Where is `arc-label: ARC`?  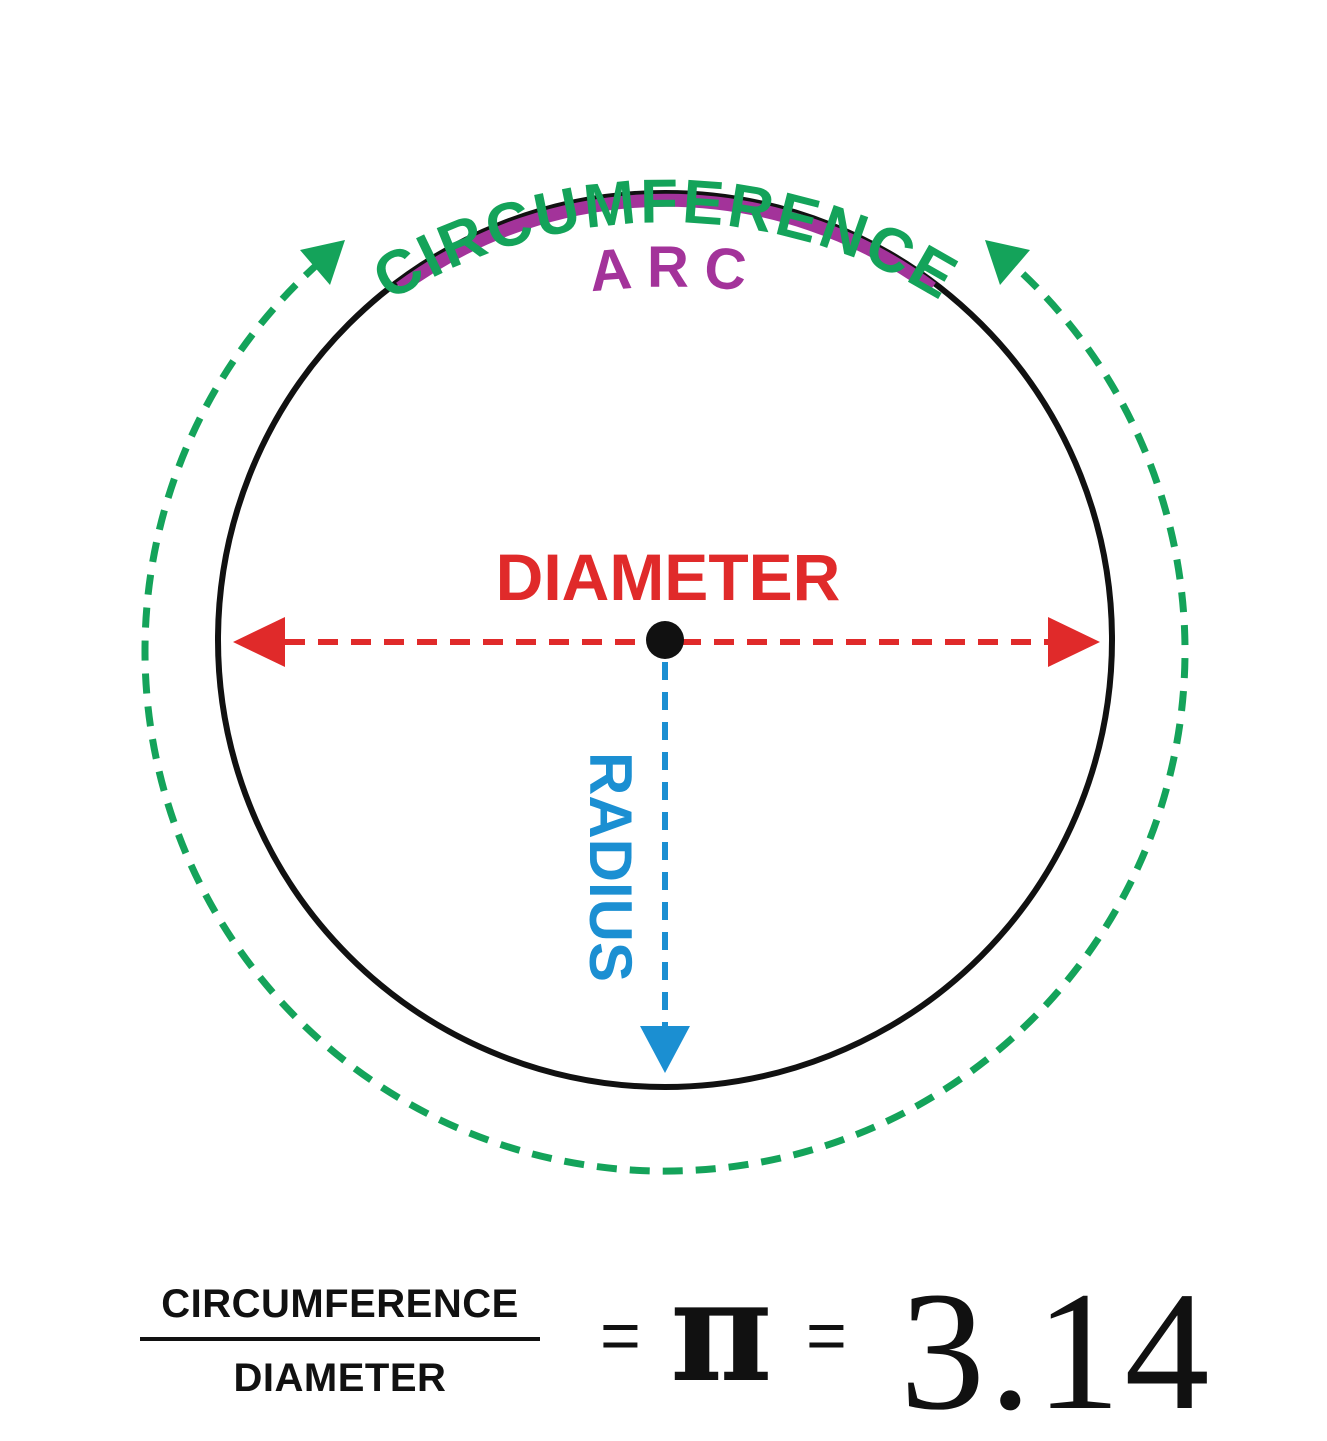
arc-label: ARC is located at coordinates (675, 269).